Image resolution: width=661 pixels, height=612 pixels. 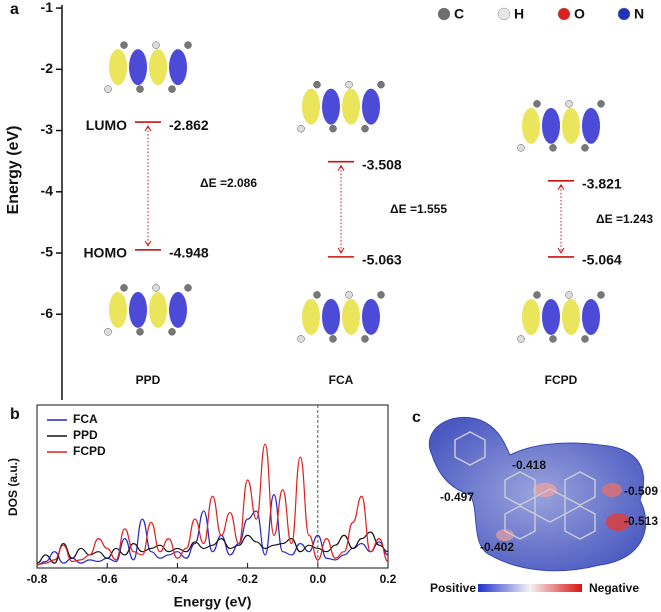 What do you see at coordinates (106, 125) in the screenshot?
I see `level-name: LUMO` at bounding box center [106, 125].